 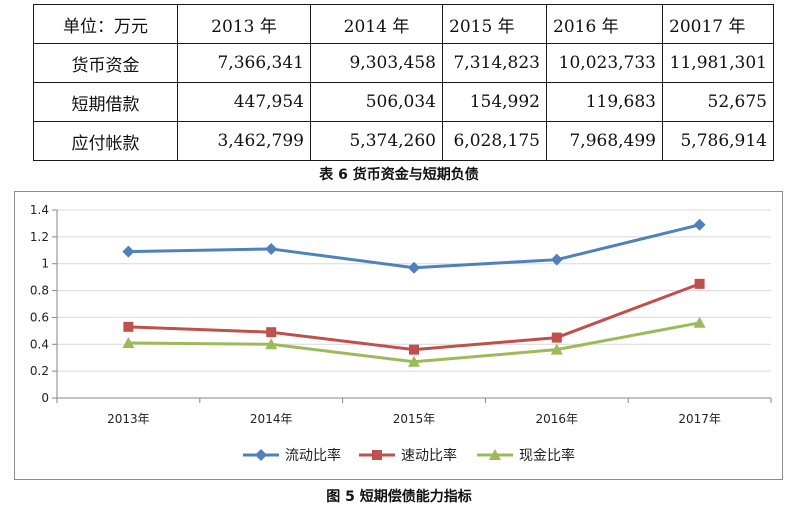 What do you see at coordinates (604, 24) in the screenshot?
I see `header-cell-year: 2016 年` at bounding box center [604, 24].